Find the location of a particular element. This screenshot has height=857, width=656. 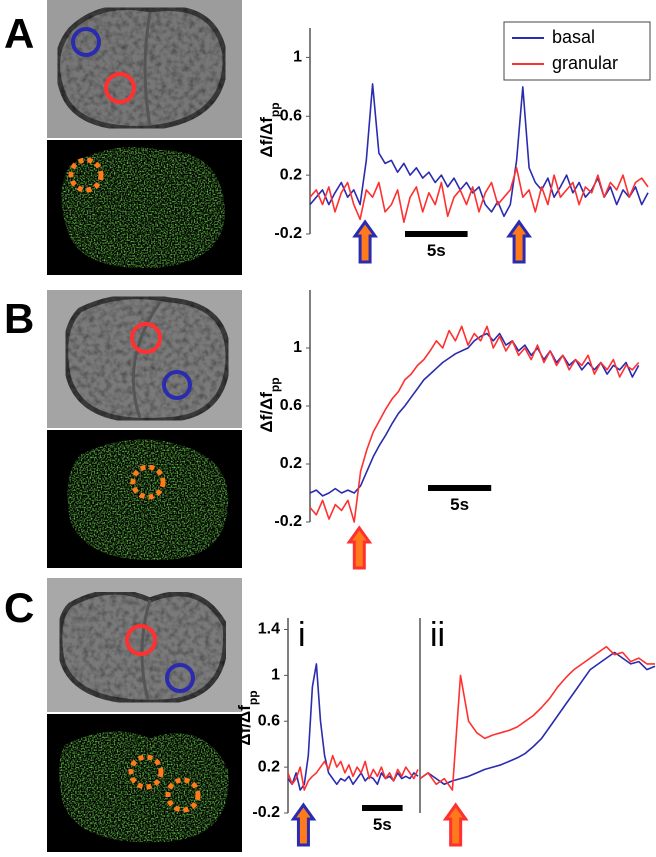

image-a-bright is located at coordinates (144, 69).